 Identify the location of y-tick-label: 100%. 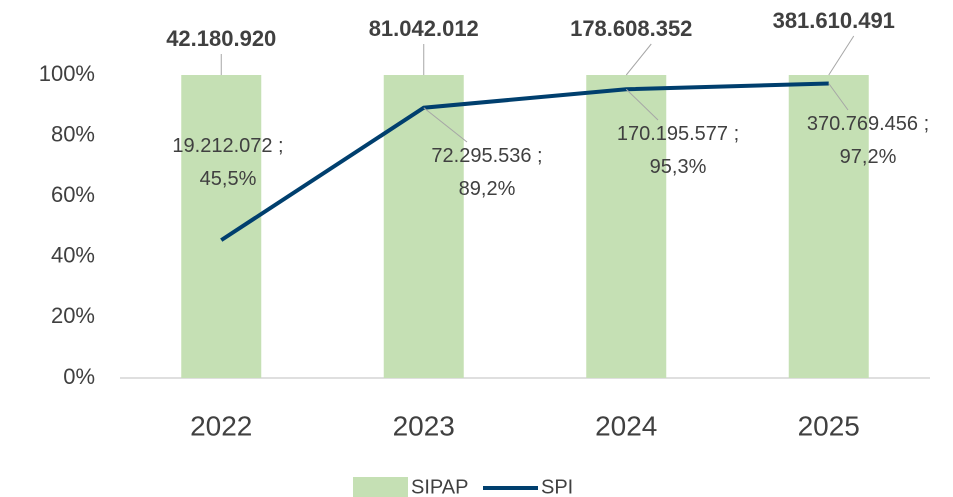
(67, 73).